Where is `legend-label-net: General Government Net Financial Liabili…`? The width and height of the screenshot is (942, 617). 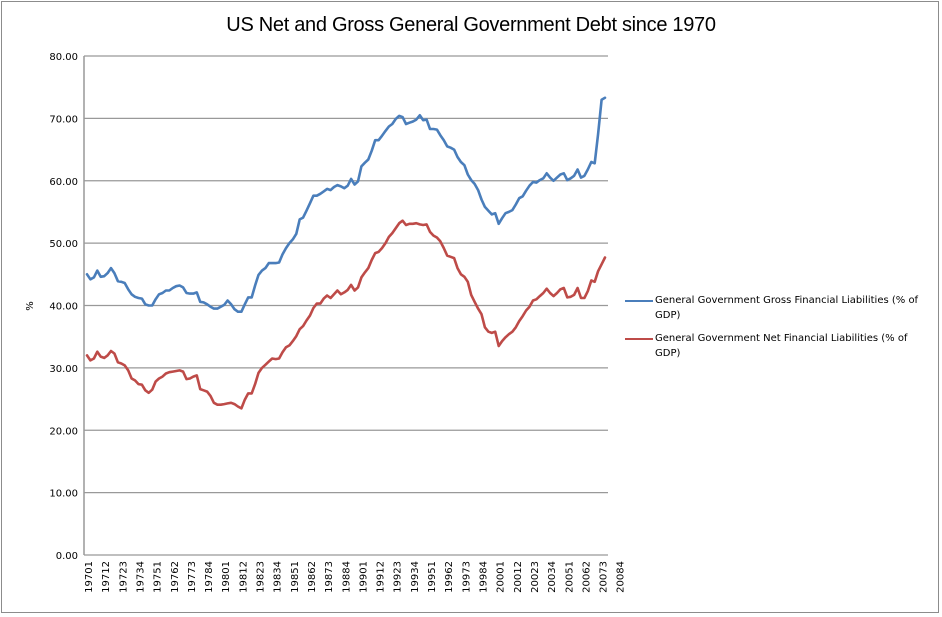
legend-label-net: General Government Net Financial Liabili… is located at coordinates (781, 346).